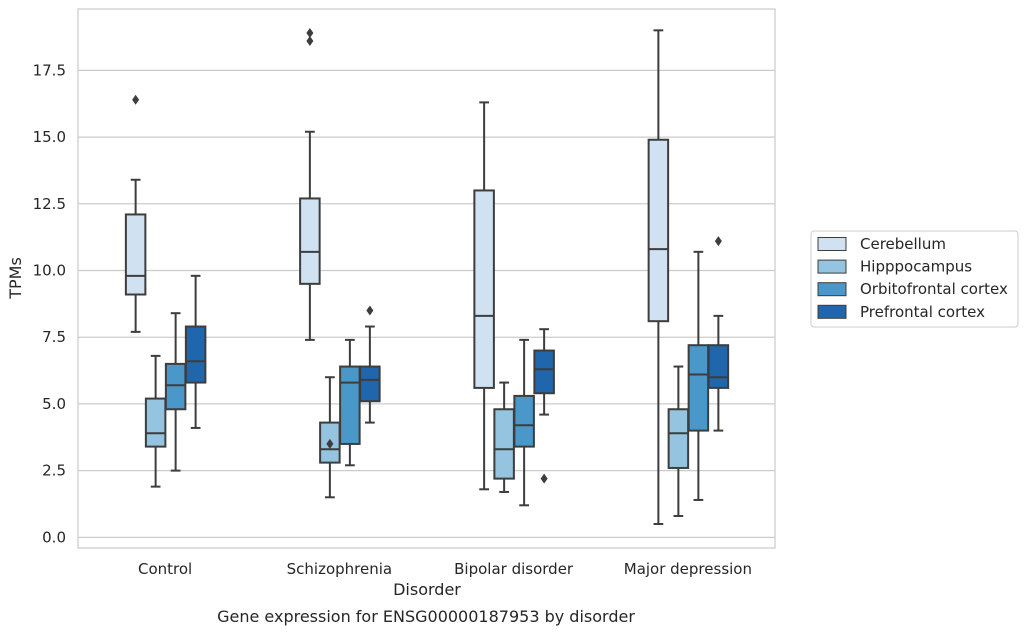 The image size is (1027, 634). I want to click on y-tick-label: 15.0, so click(49, 137).